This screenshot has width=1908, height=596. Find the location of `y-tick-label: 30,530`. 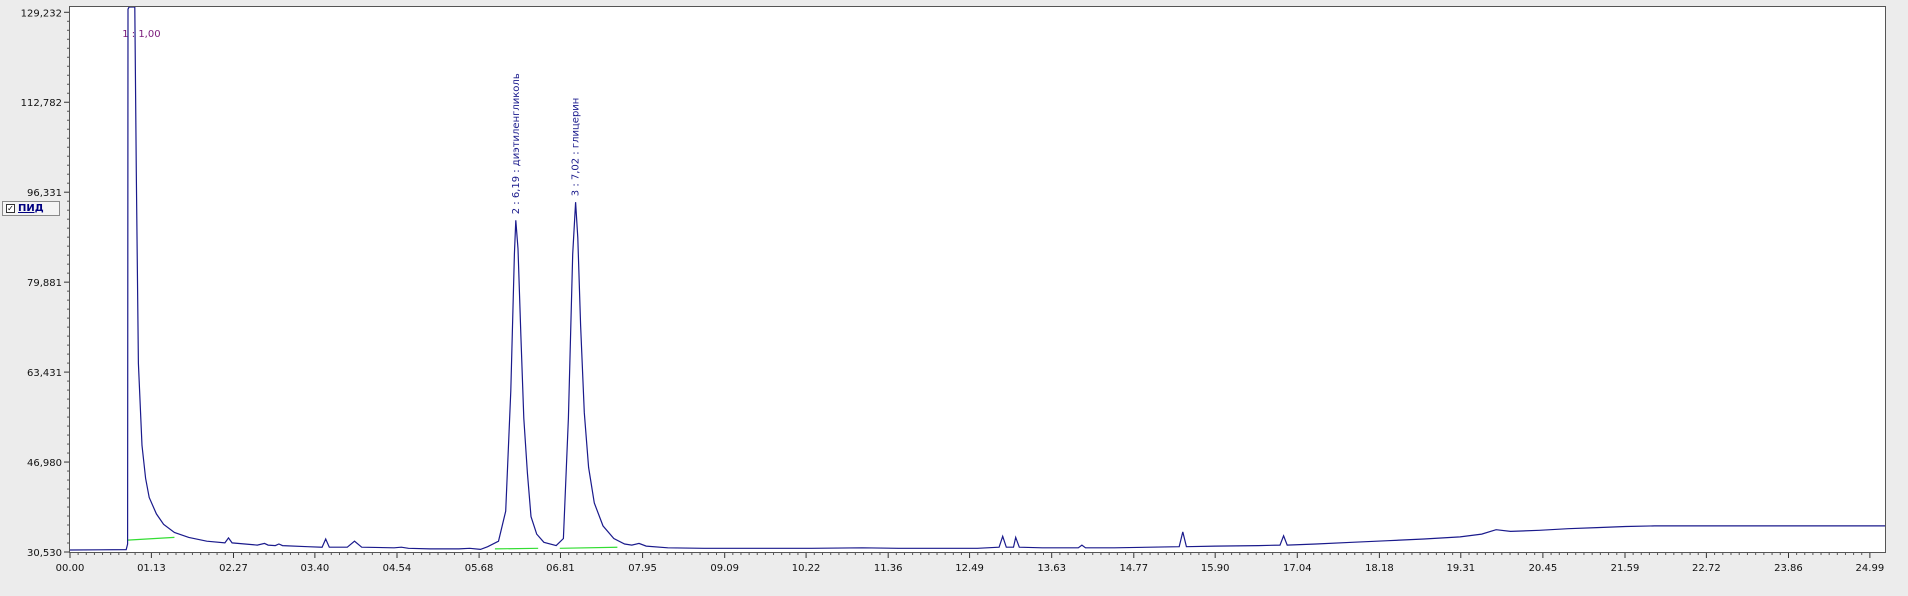

y-tick-label: 30,530 is located at coordinates (44, 553).